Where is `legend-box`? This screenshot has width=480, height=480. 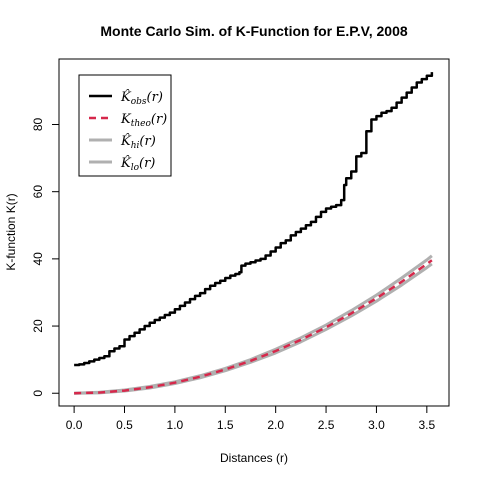
legend-box is located at coordinates (125, 125).